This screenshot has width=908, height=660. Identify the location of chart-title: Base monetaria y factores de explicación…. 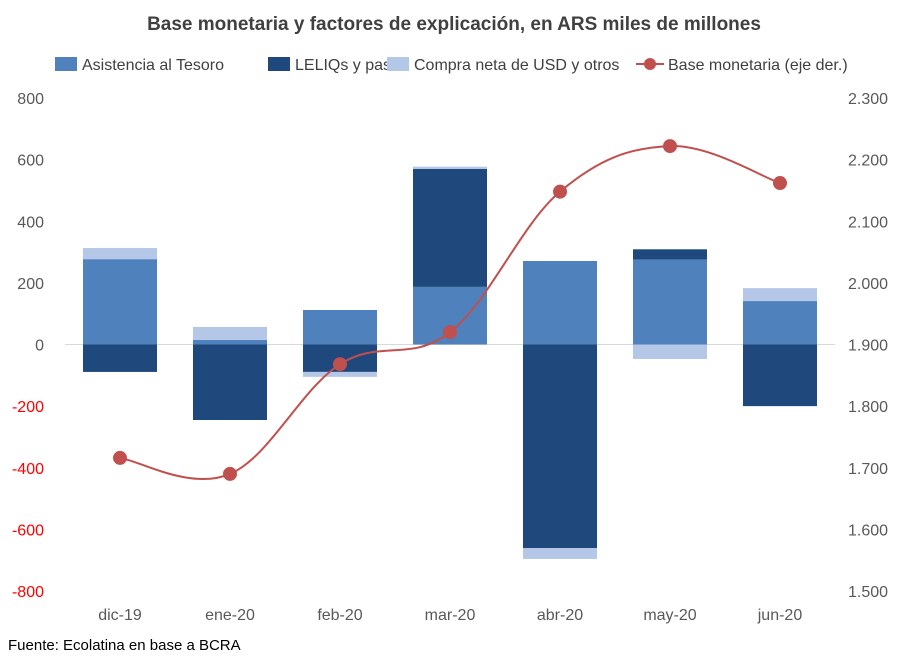
(454, 24).